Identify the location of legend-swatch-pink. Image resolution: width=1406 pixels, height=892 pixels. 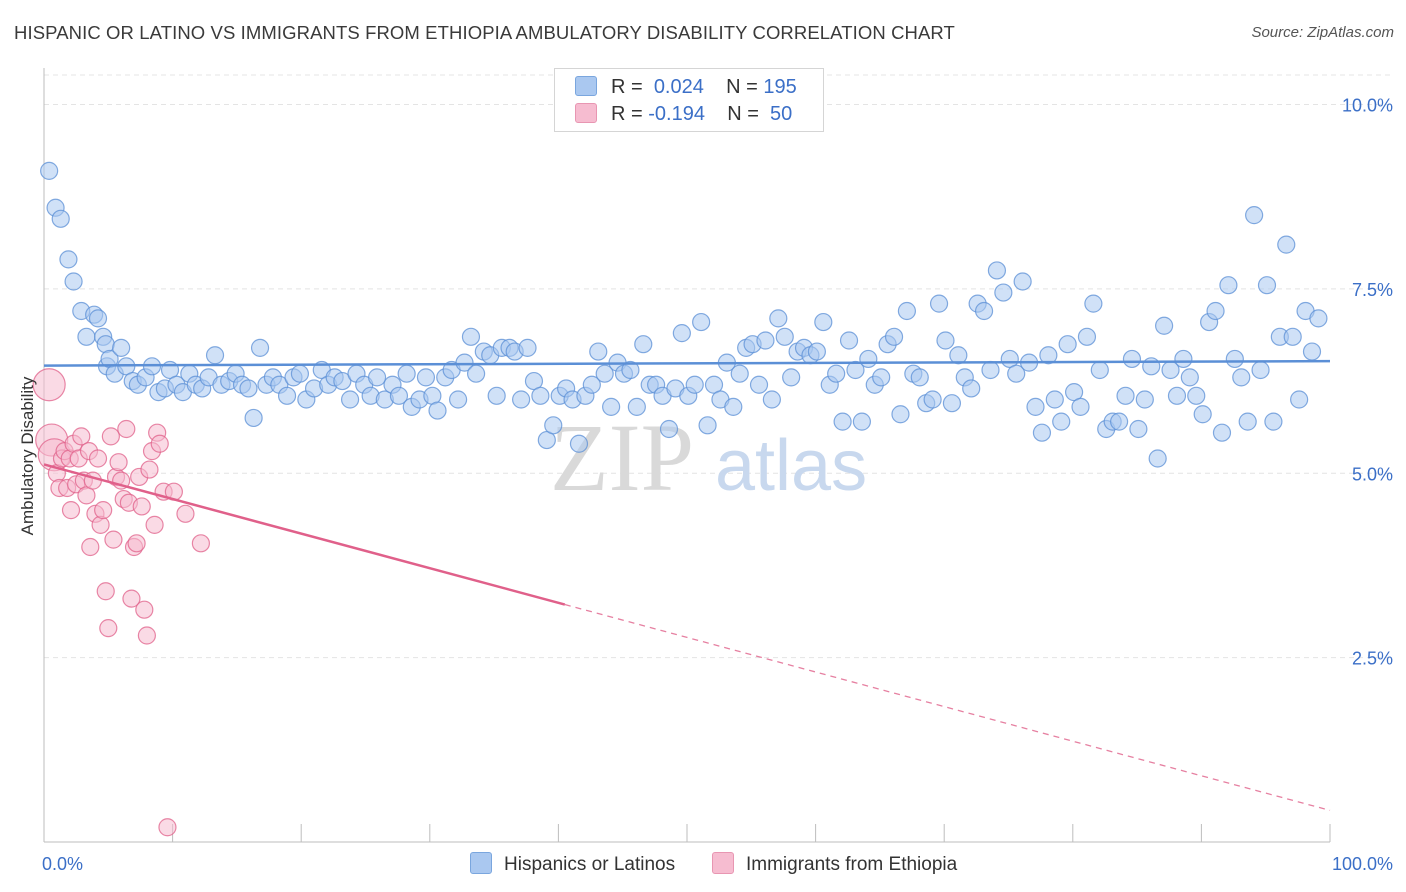
(586, 113).